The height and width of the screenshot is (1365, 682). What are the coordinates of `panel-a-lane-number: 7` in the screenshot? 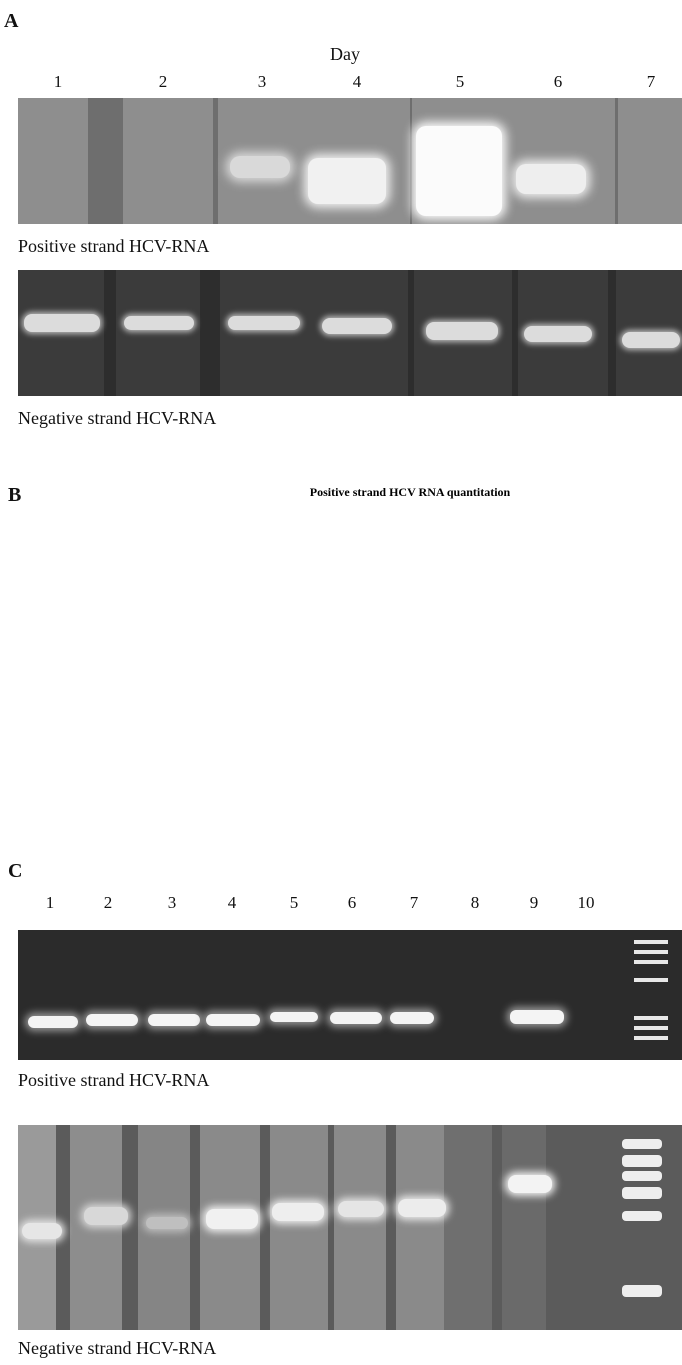 It's located at (651, 81).